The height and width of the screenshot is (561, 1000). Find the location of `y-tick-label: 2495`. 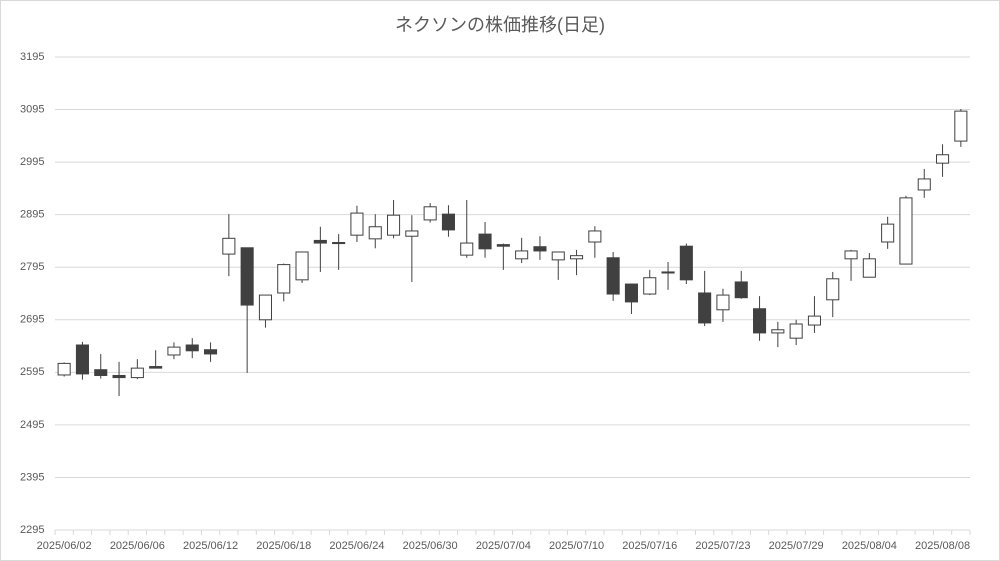

y-tick-label: 2495 is located at coordinates (32, 425).